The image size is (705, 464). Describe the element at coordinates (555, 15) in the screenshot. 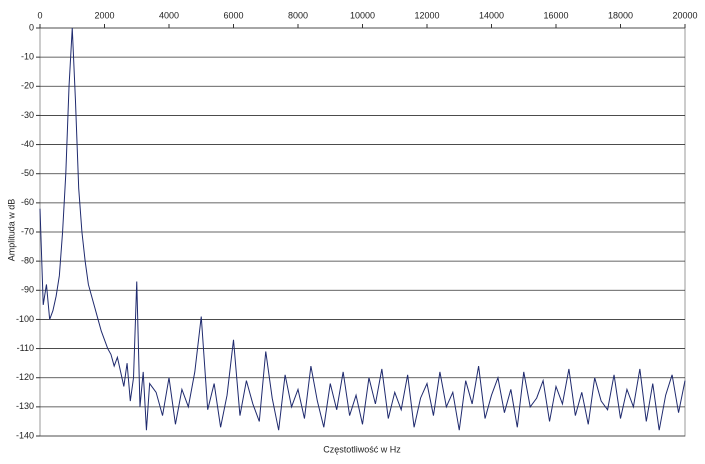

I see `x-tick-label: 16000` at that location.